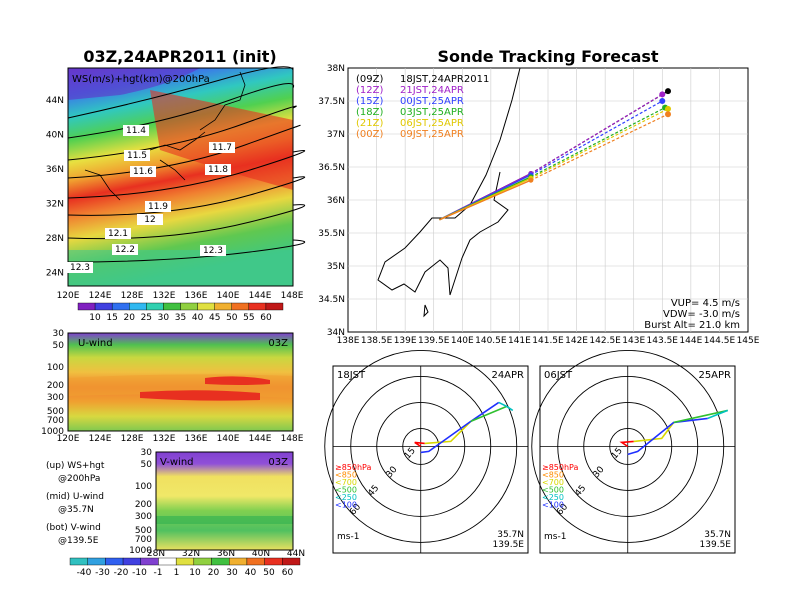  Describe the element at coordinates (143, 531) in the screenshot. I see `v-p-tick: 500` at that location.